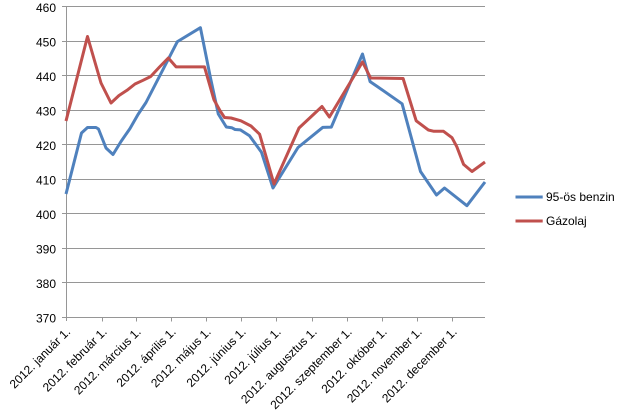 The height and width of the screenshot is (416, 624). What do you see at coordinates (46, 319) in the screenshot?
I see `svg-text: 370` at bounding box center [46, 319].